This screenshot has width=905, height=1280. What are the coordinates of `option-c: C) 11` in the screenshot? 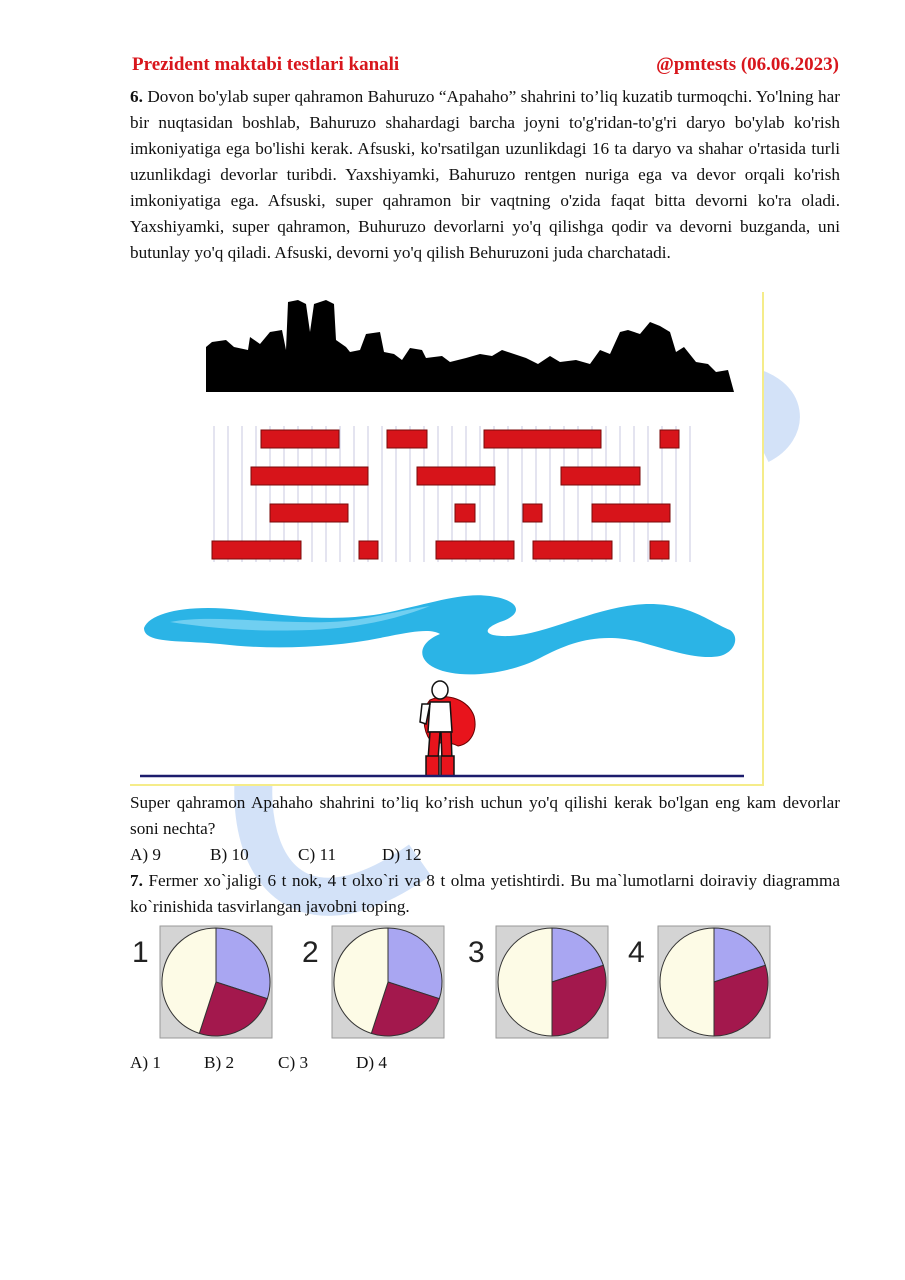 It's located at (317, 854).